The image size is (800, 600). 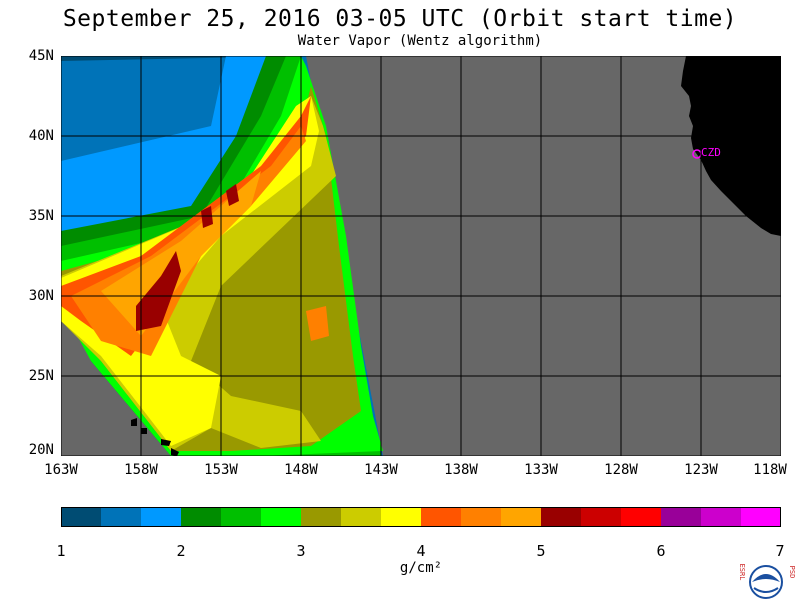 What do you see at coordinates (766, 578) in the screenshot?
I see `noaa-logo-bird` at bounding box center [766, 578].